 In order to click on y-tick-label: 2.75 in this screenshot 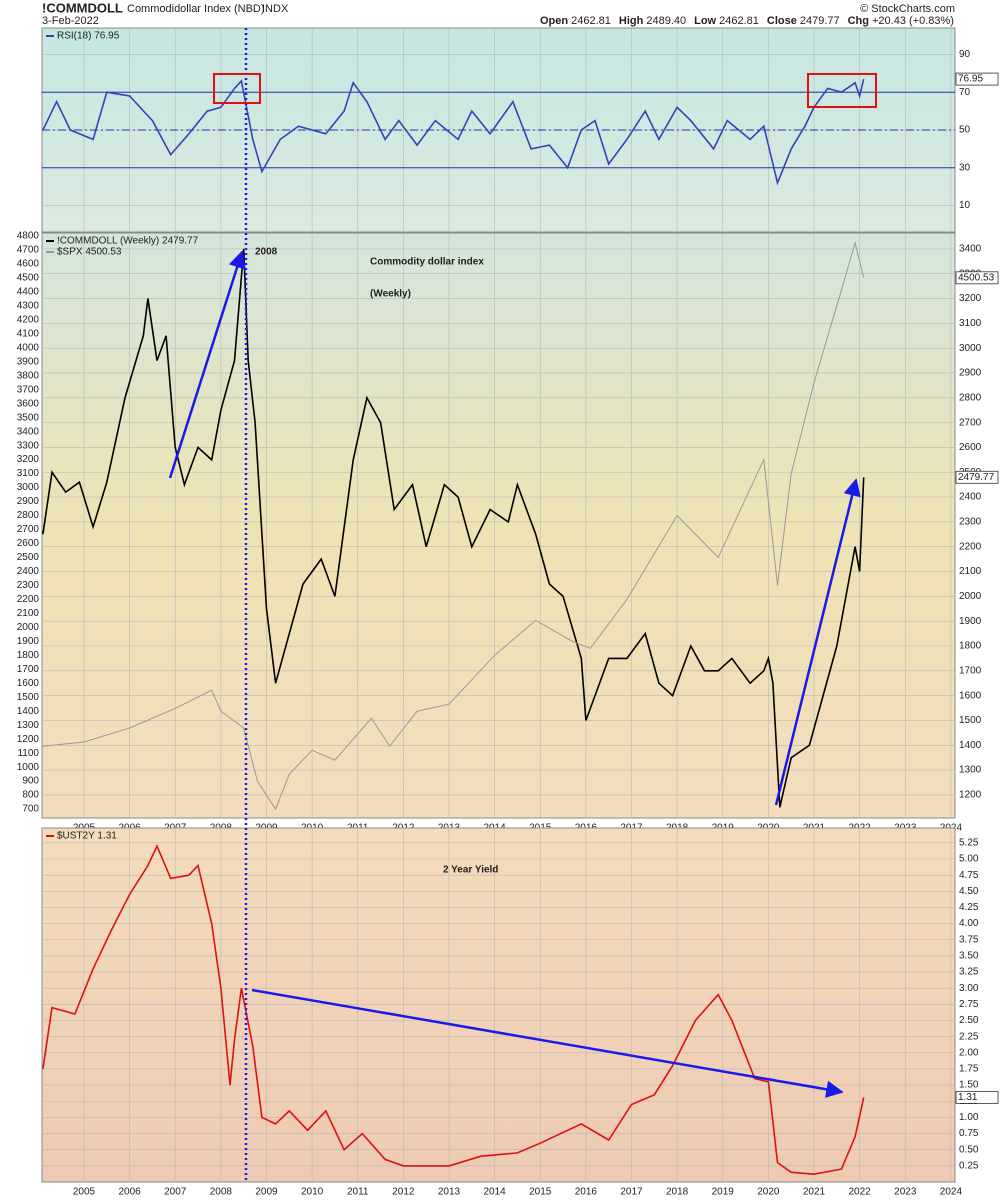, I will do `click(969, 1004)`.